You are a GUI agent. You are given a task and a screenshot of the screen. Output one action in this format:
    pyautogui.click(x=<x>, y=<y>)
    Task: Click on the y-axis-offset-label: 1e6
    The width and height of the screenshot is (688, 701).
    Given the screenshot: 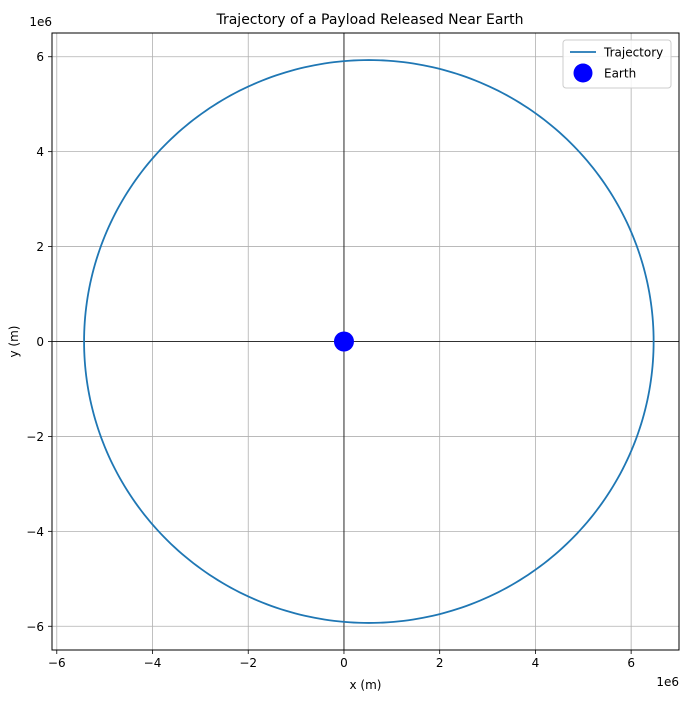 What is the action you would take?
    pyautogui.click(x=40, y=22)
    